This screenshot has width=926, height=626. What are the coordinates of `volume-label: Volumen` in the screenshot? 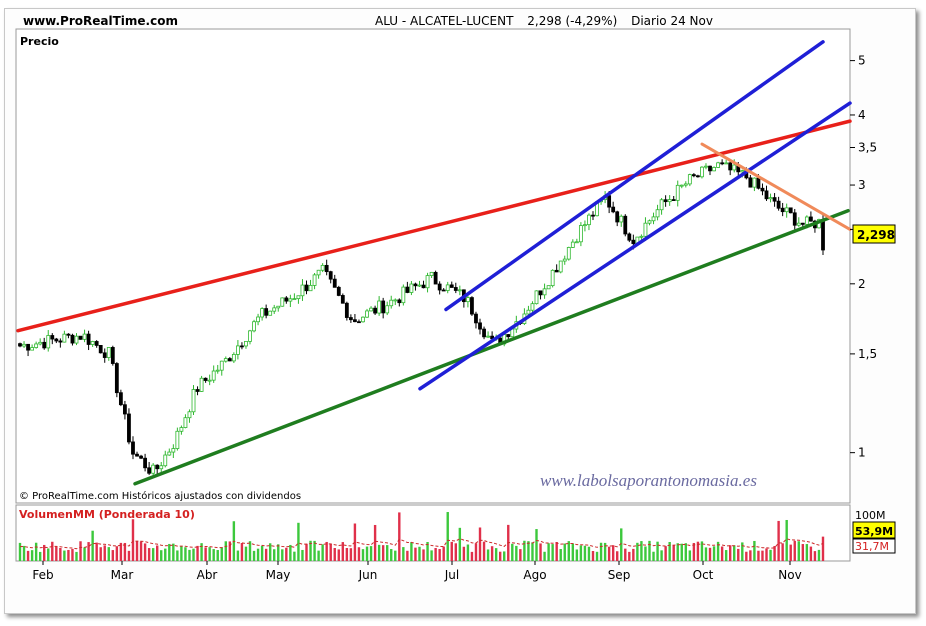 It's located at (46, 514).